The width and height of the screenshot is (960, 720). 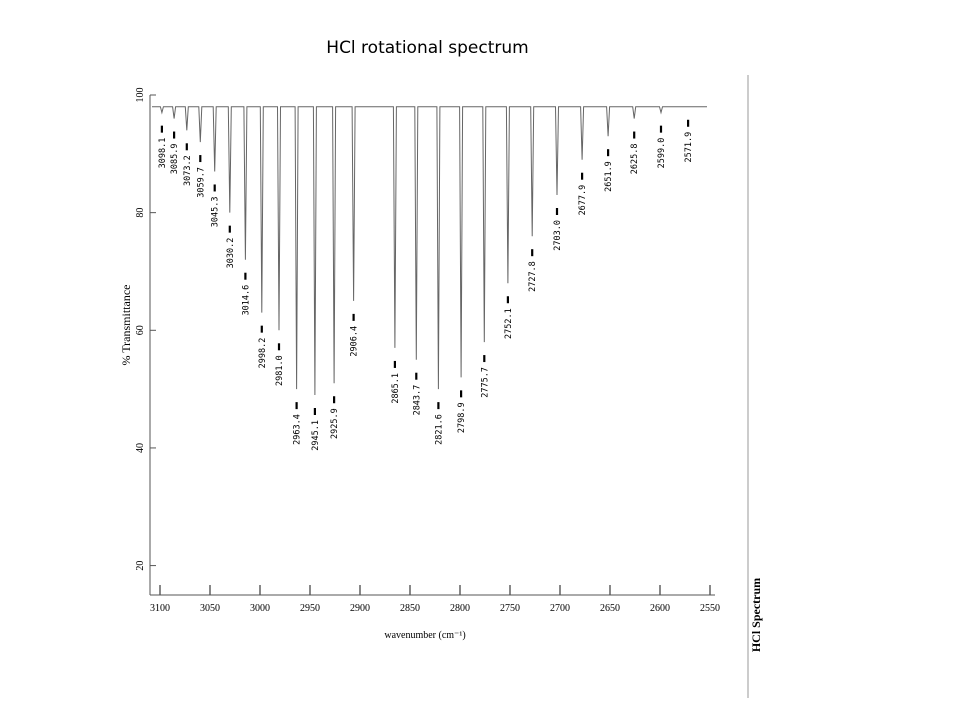 I want to click on peak-label: 3085.9, so click(x=175, y=159).